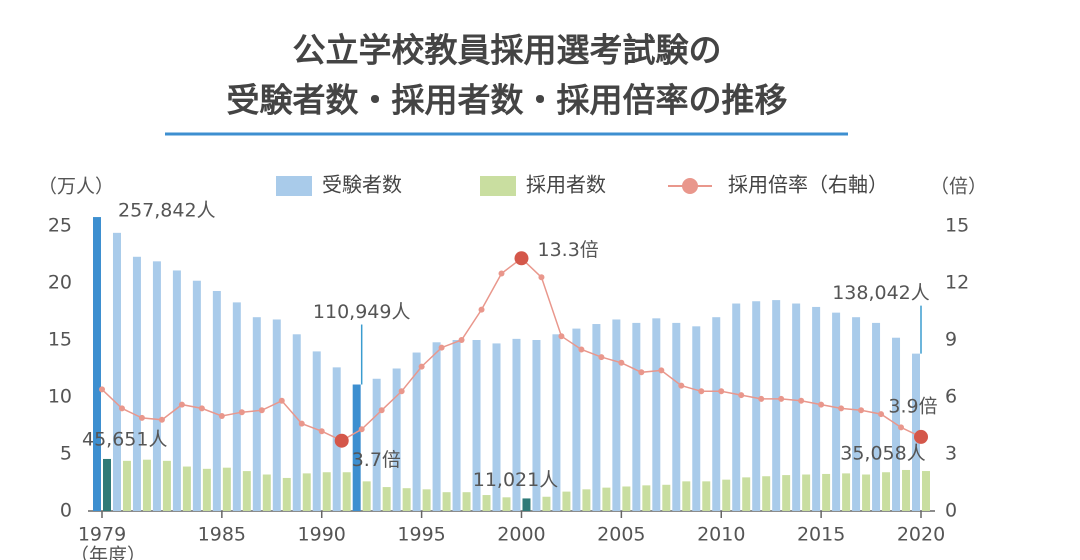 The height and width of the screenshot is (560, 1080). Describe the element at coordinates (222, 535) in the screenshot. I see `x-tick-label: 1985` at that location.